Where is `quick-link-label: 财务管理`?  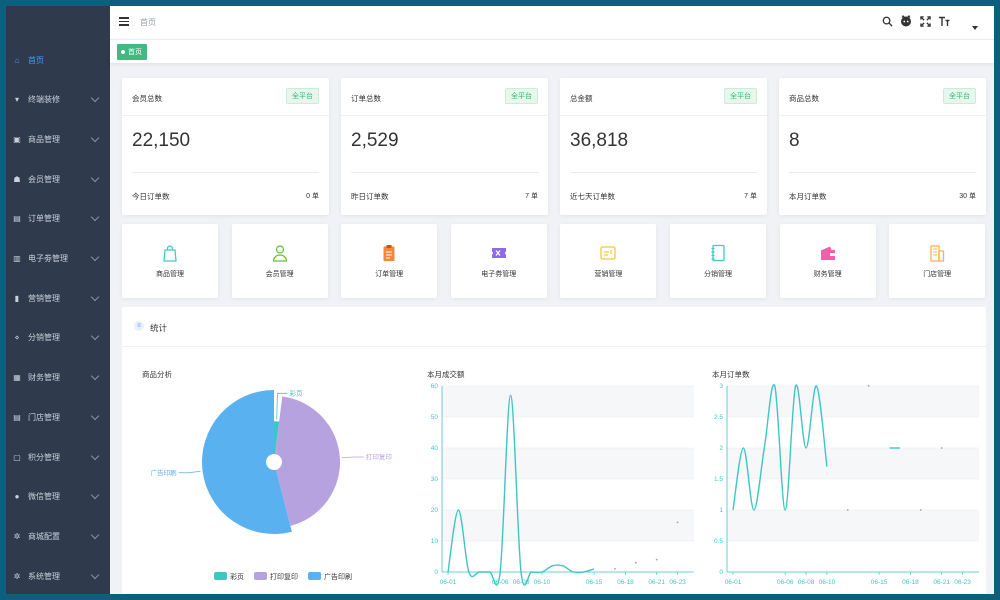 quick-link-label: 财务管理 is located at coordinates (827, 274).